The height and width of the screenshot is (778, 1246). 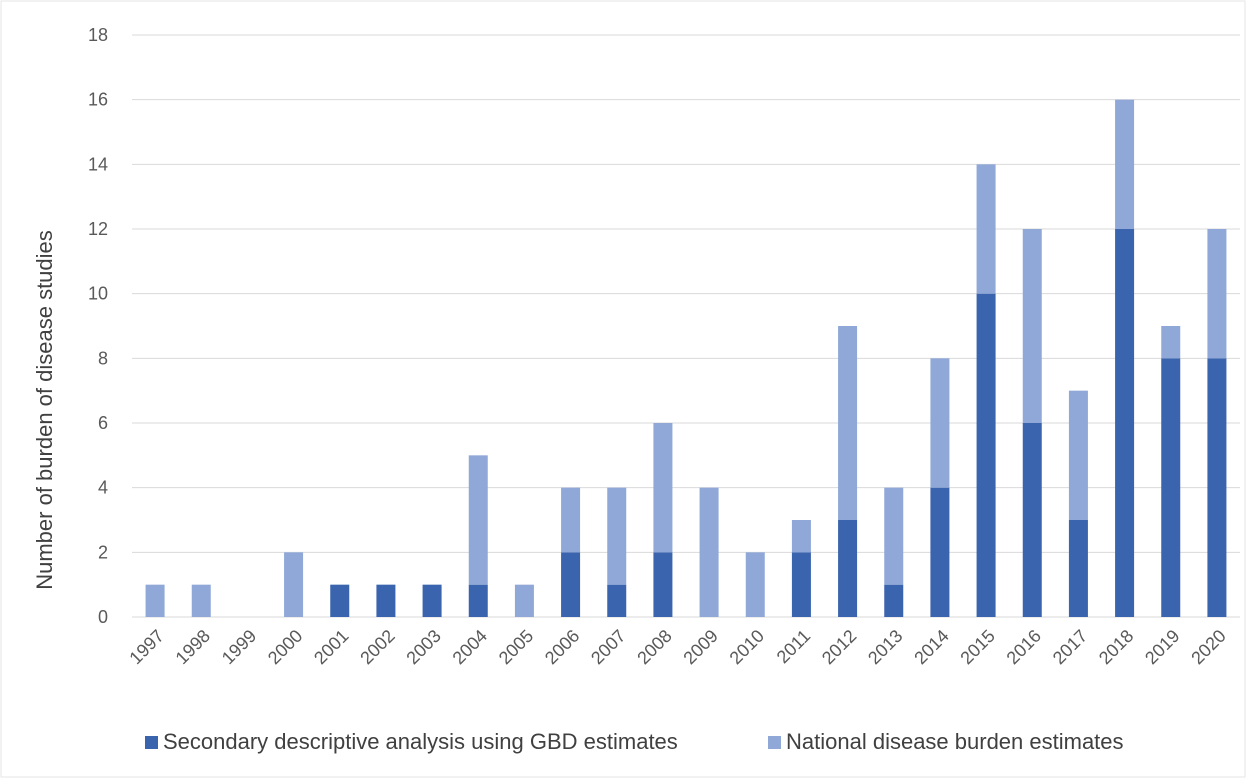 I want to click on bar-segment-gbd-secondary-2020, so click(x=1217, y=487).